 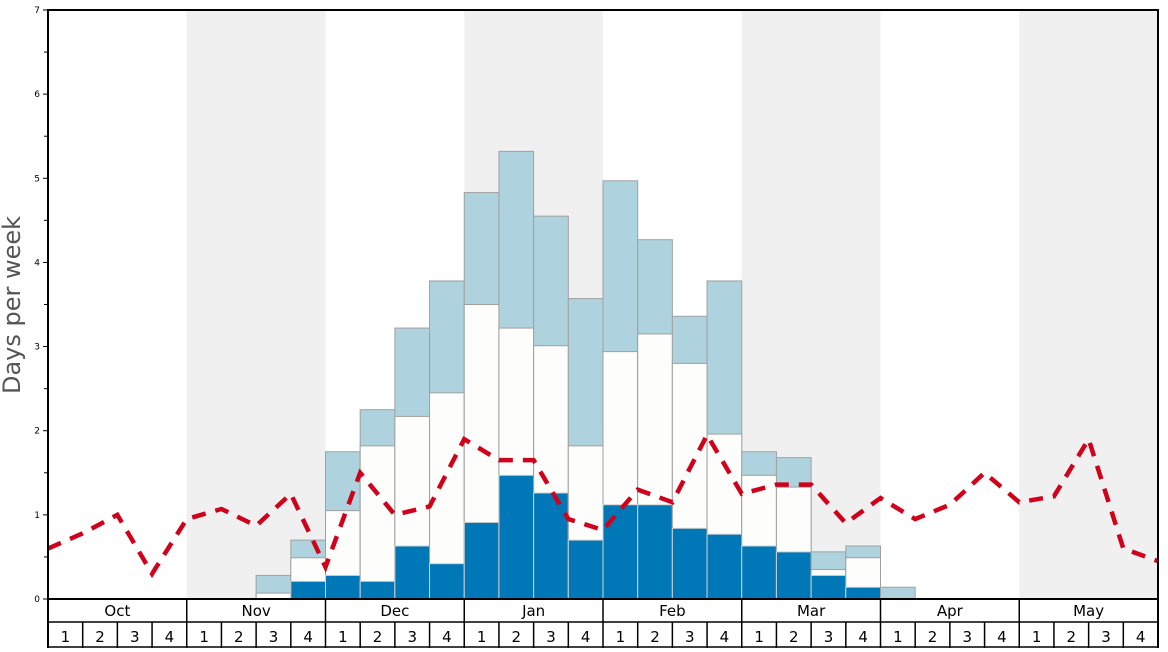 What do you see at coordinates (898, 593) in the screenshot?
I see `bar-light` at bounding box center [898, 593].